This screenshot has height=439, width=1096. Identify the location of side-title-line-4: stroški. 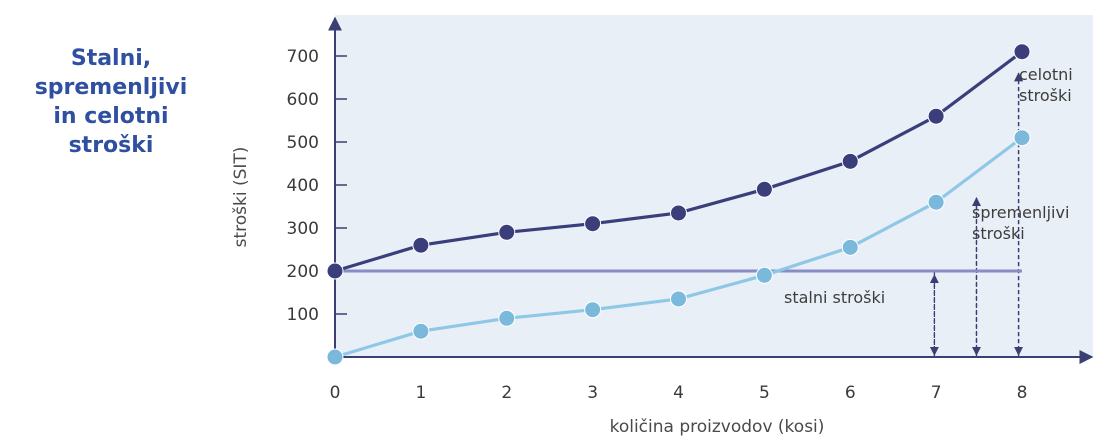
(111, 145).